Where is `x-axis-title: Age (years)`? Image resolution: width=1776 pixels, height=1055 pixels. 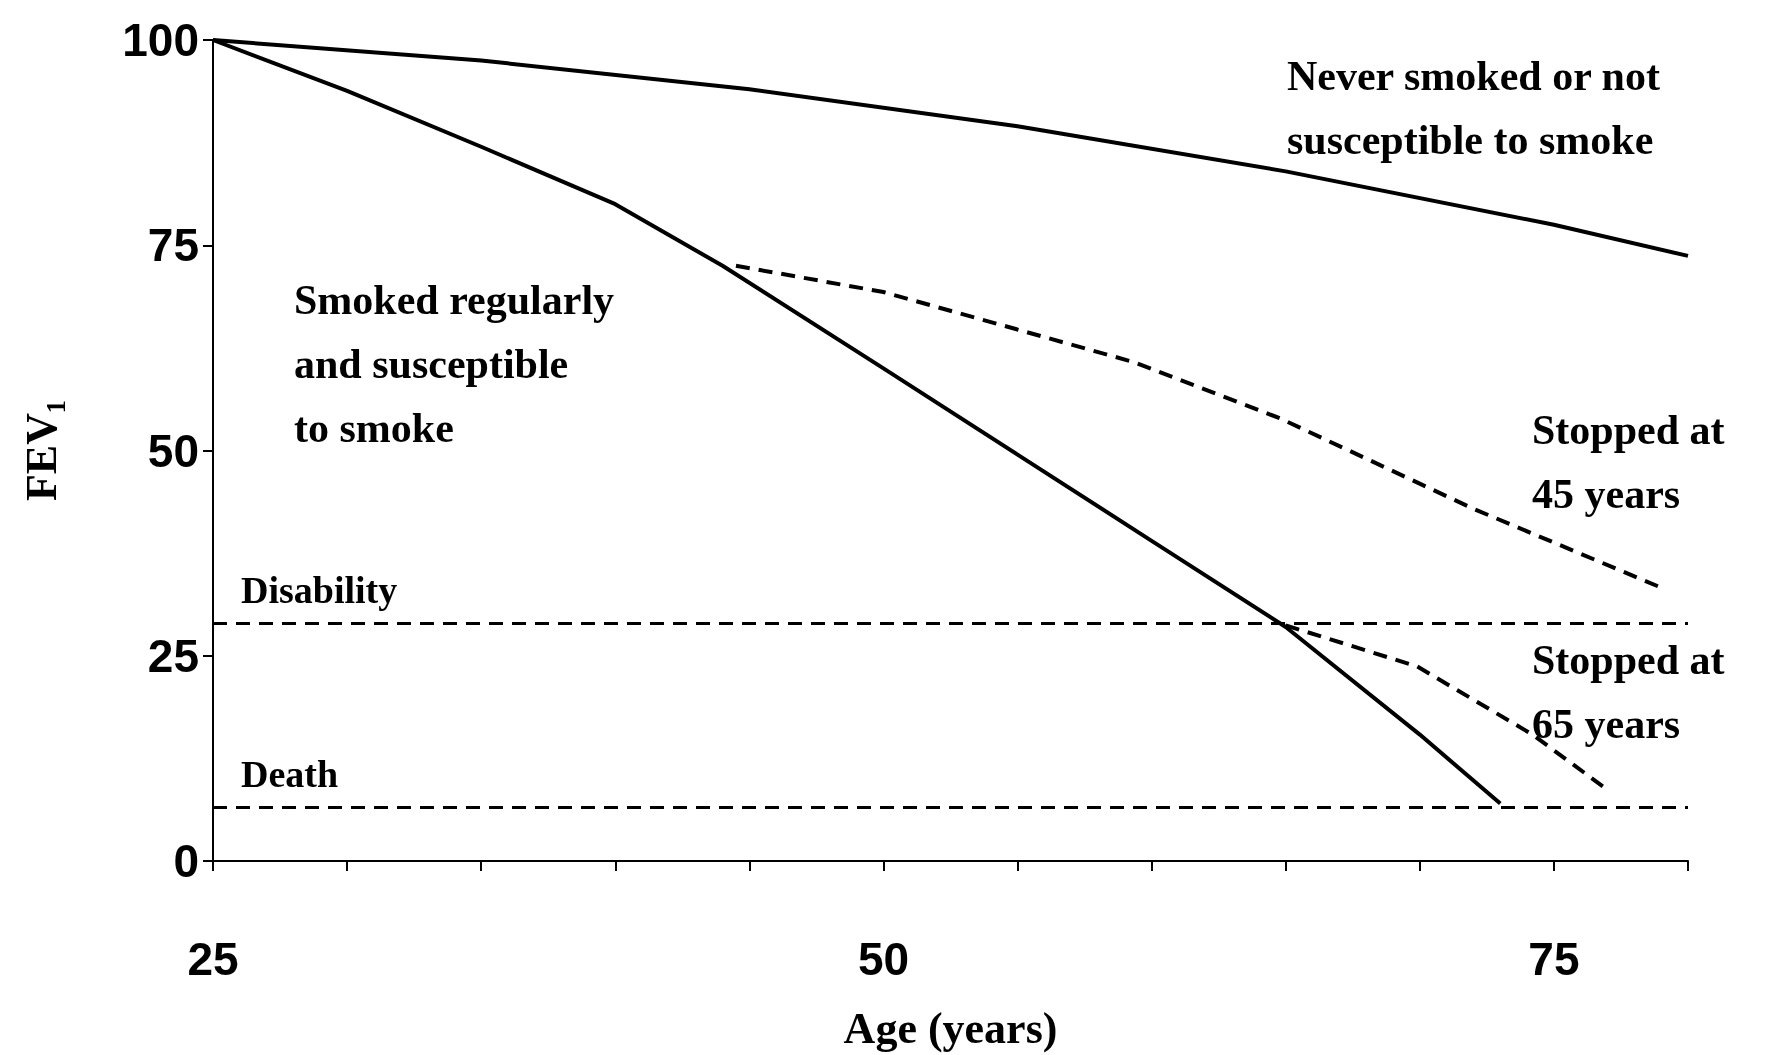 x-axis-title: Age (years) is located at coordinates (950, 1028).